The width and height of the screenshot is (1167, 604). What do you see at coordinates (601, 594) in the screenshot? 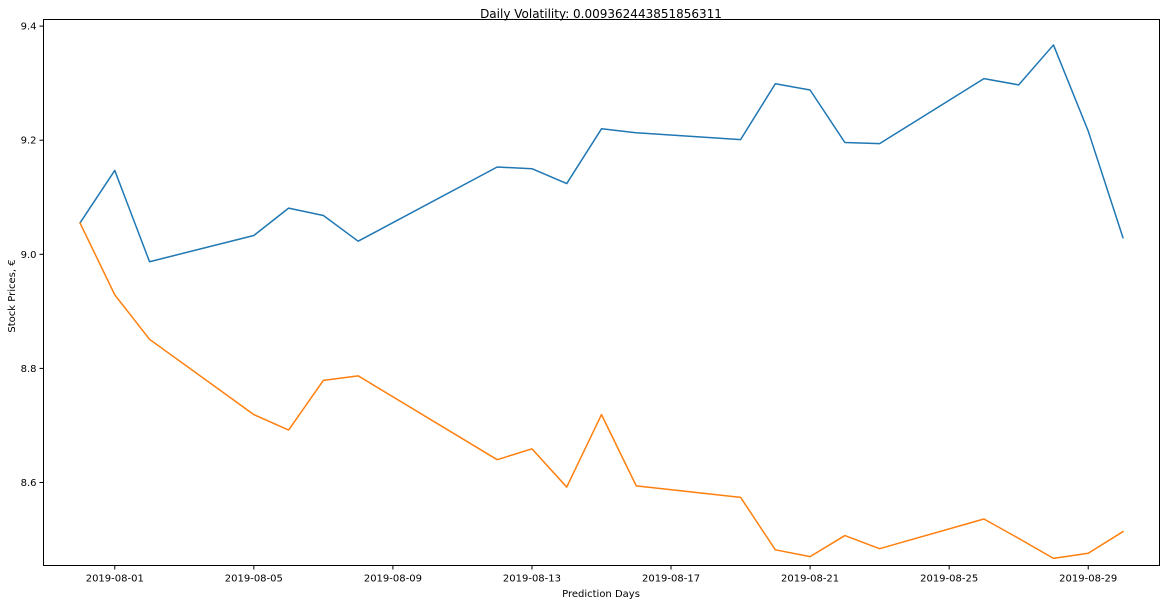
I see `x-axis-label: Prediction Days` at bounding box center [601, 594].